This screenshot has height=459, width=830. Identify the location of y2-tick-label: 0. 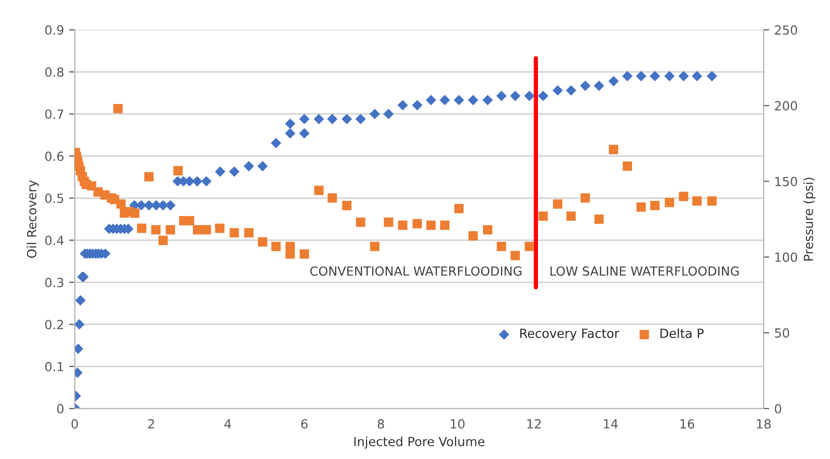
(778, 409).